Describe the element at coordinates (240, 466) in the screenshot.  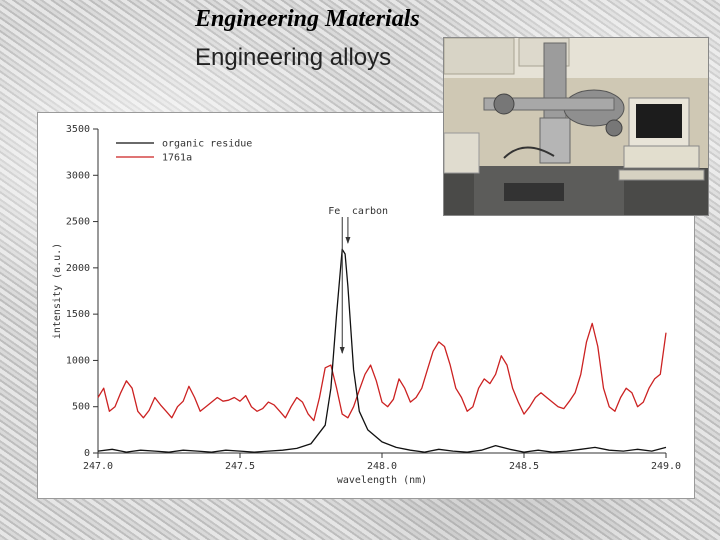
I see `x-tick-label: 247.5` at that location.